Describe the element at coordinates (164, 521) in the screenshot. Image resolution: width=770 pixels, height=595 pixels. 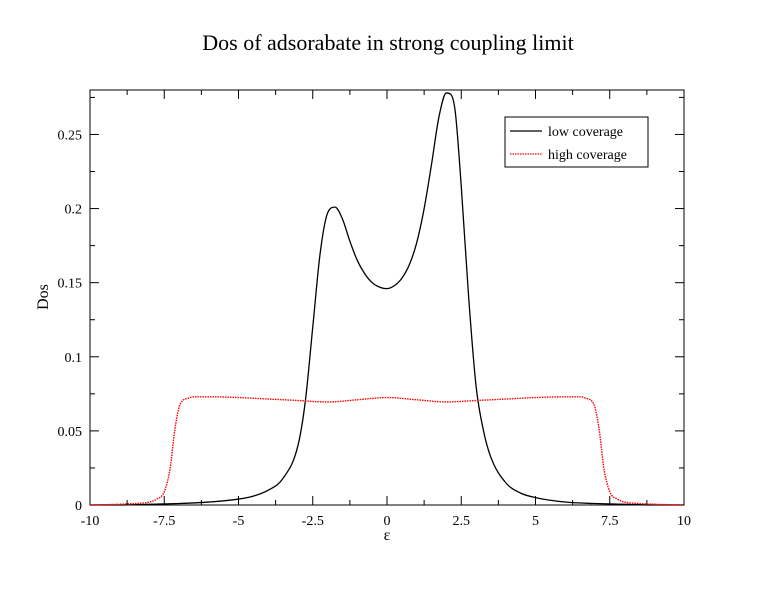
I see `x-tick-label: -7.5` at that location.